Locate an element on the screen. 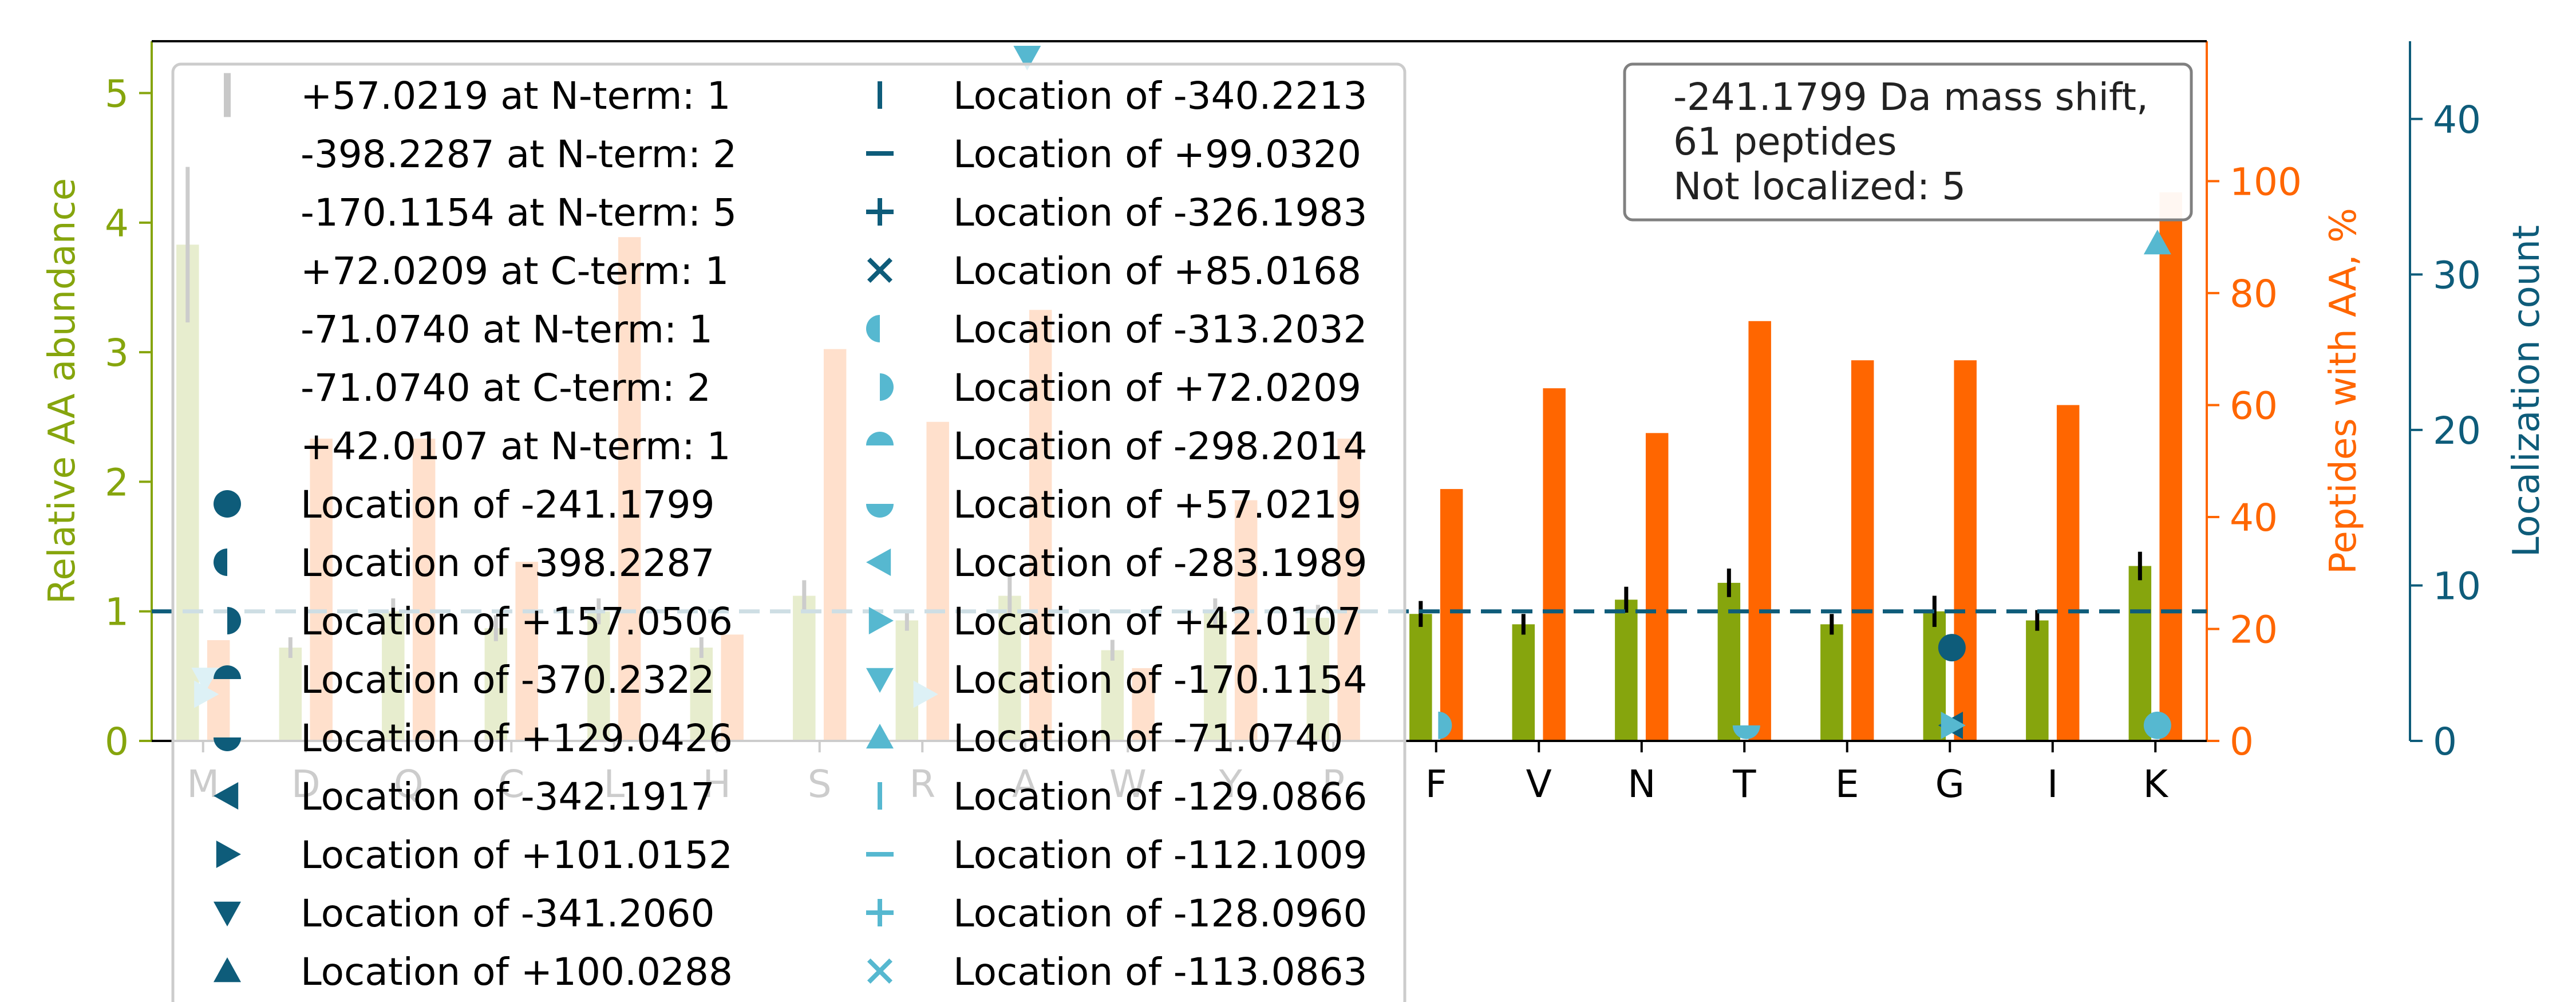  legend-entry-label: Location of -129.0866 is located at coordinates (1160, 797).